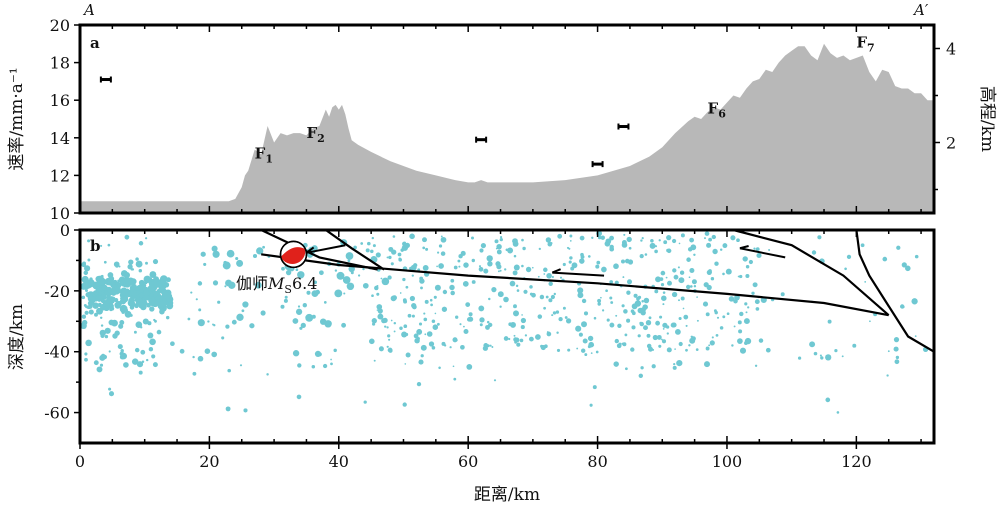 This screenshot has height=507, width=1000. I want to click on slip-arrows, so click(545, 260).